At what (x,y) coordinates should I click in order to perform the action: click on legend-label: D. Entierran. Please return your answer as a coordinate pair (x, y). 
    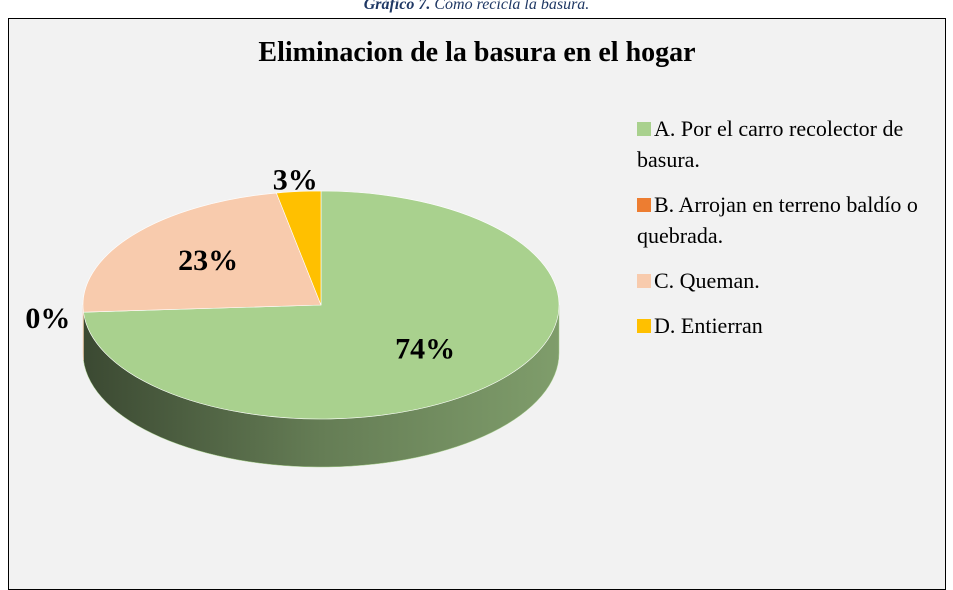
    Looking at the image, I should click on (708, 325).